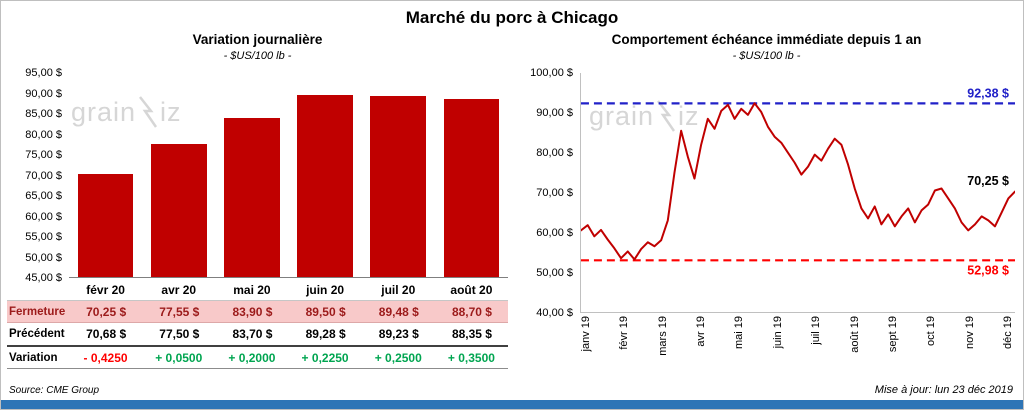 The image size is (1024, 410). Describe the element at coordinates (179, 289) in the screenshot. I see `month-header: avr 20` at that location.